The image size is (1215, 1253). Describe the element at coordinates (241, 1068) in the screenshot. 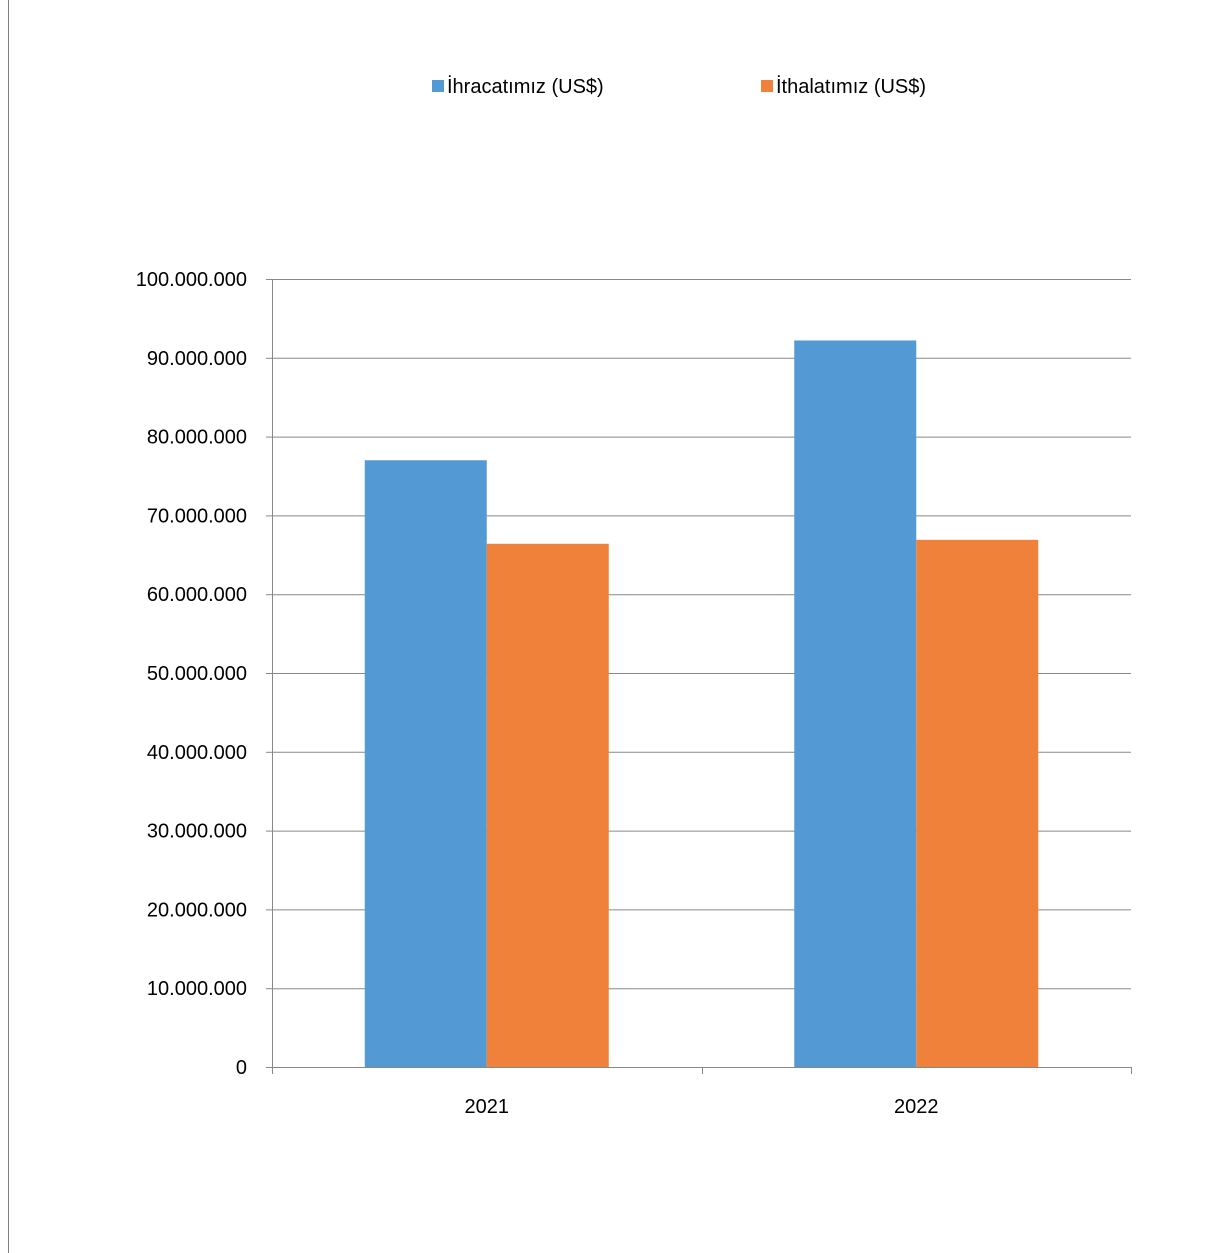

I see `y-tick-label: 0` at that location.